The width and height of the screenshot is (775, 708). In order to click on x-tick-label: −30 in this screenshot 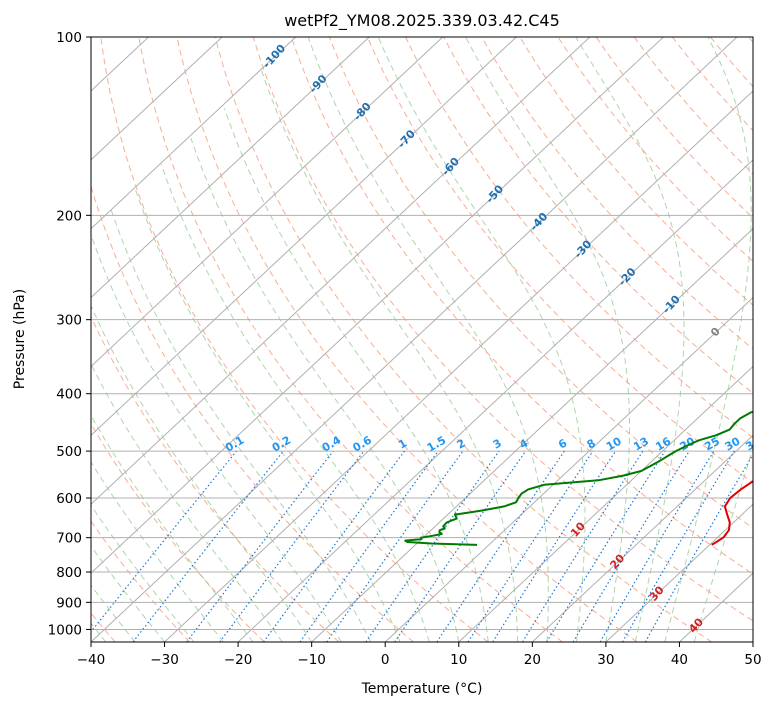, I will do `click(164, 660)`.